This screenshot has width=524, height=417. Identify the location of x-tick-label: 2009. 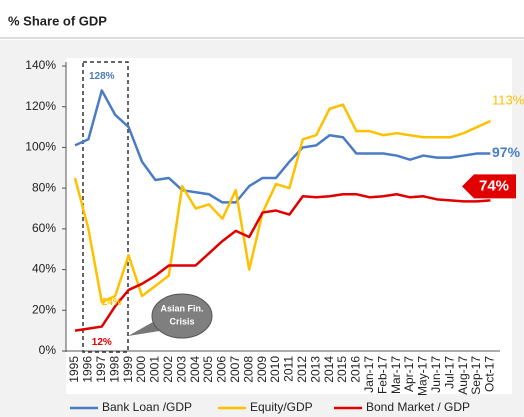
(262, 369).